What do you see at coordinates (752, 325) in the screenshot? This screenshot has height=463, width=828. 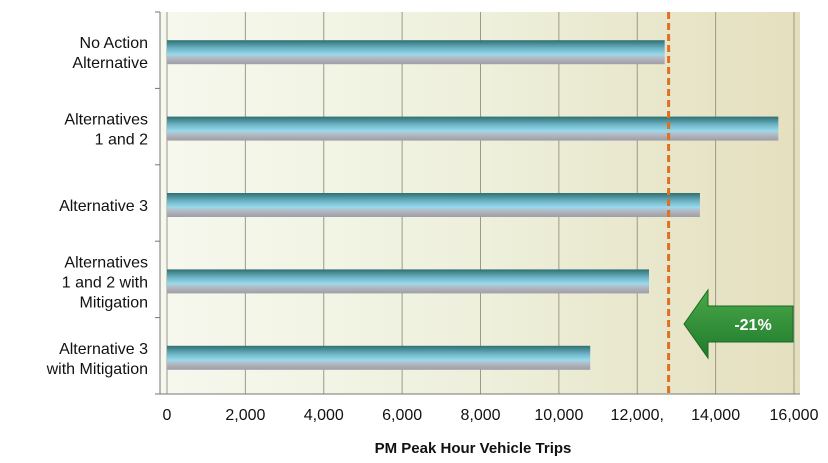 I see `callout-label: -21%` at bounding box center [752, 325].